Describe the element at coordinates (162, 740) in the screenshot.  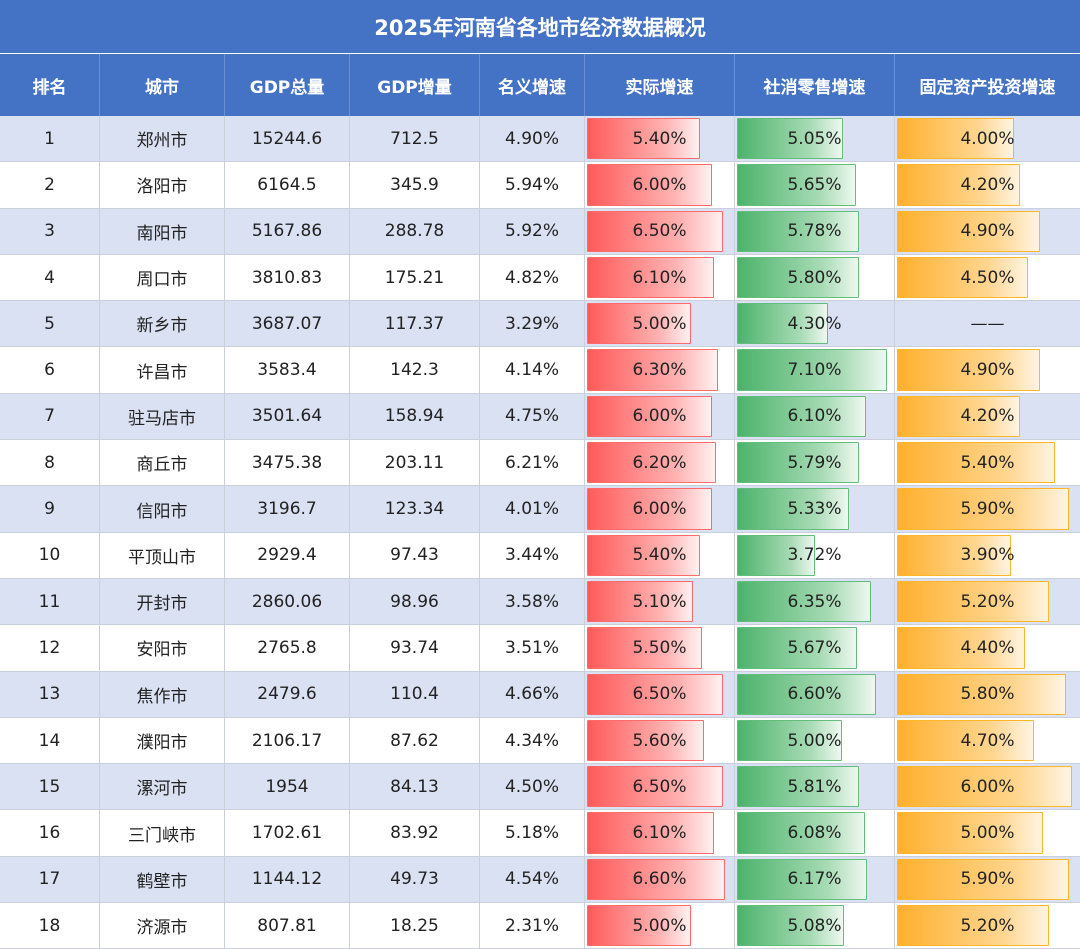
I see `city-cell: 濮阳市` at that location.